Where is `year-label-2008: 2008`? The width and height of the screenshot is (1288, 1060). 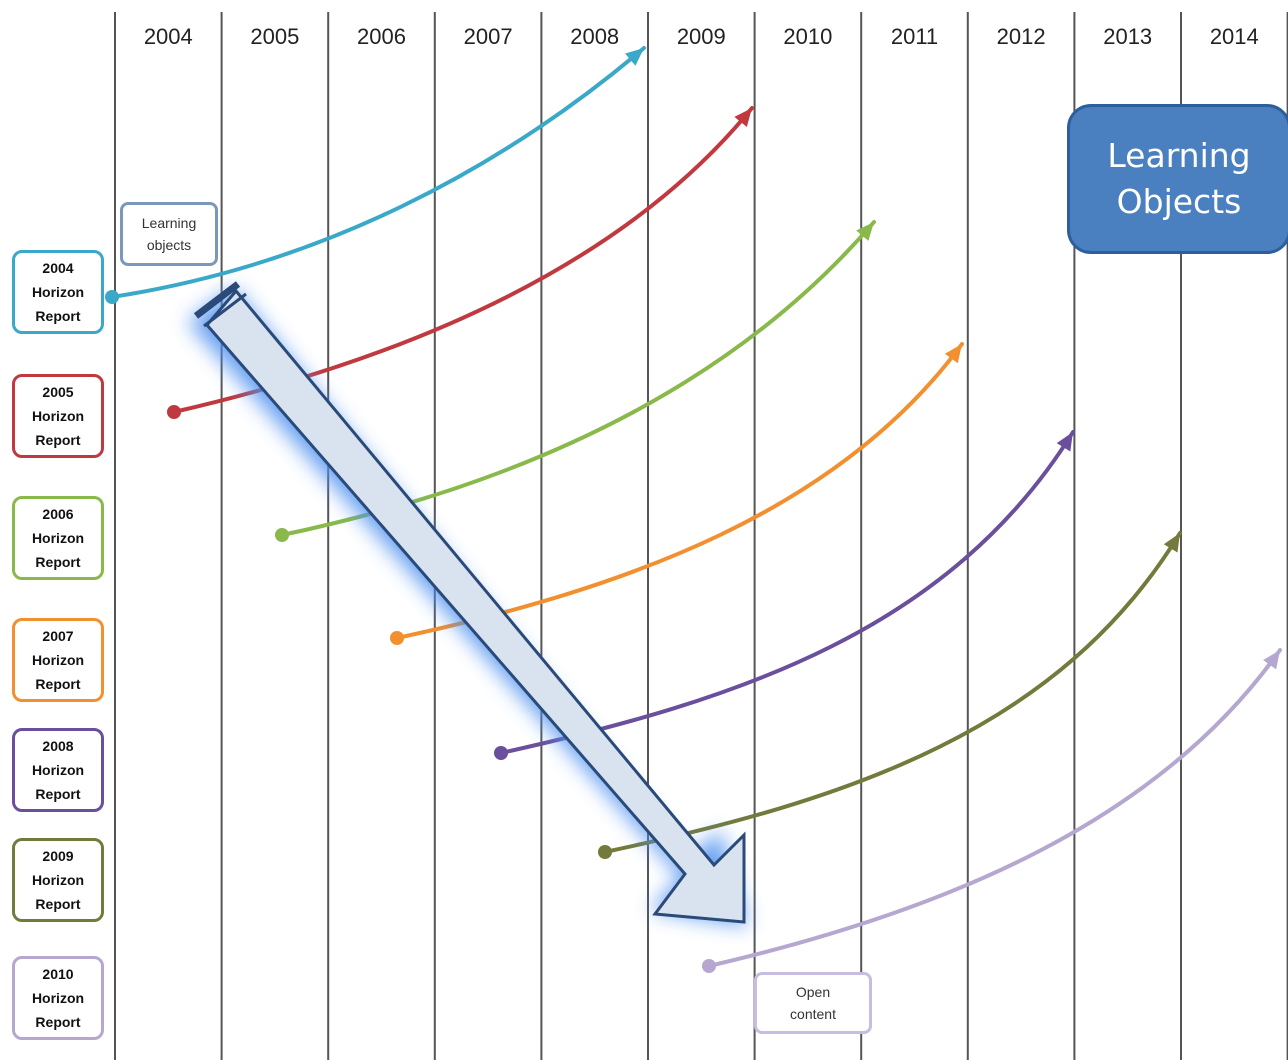
year-label-2008: 2008 is located at coordinates (594, 36).